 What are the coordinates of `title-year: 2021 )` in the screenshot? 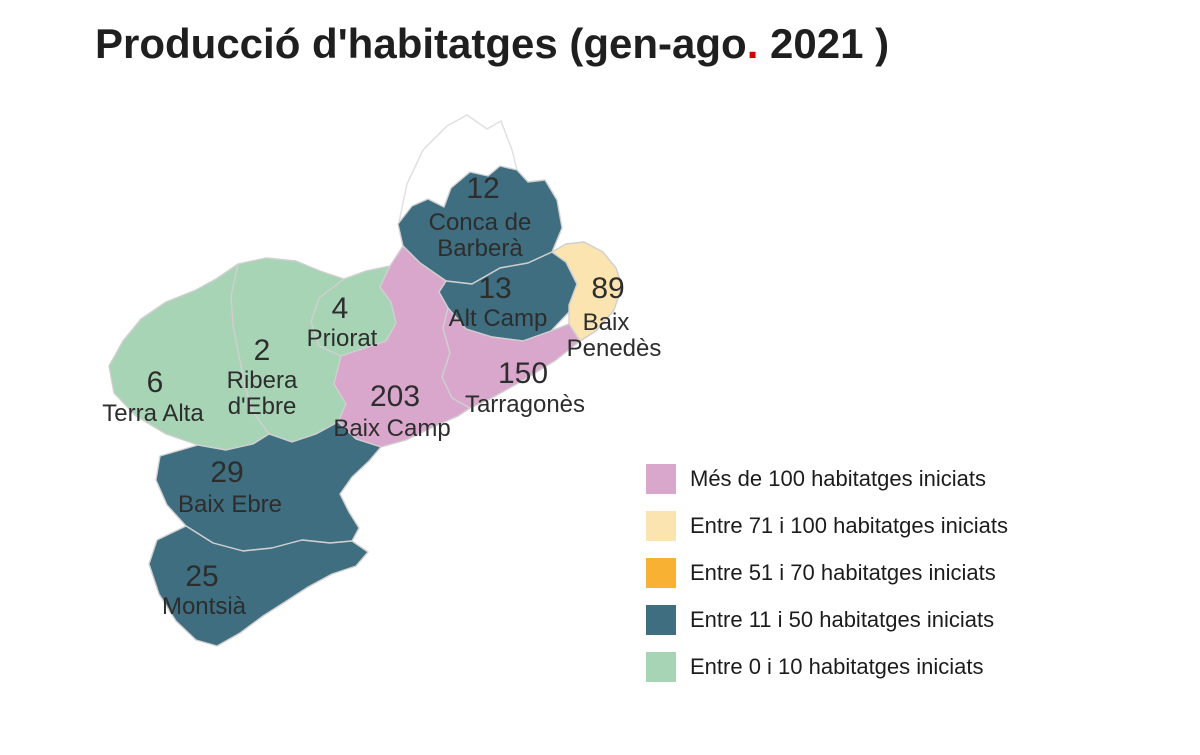 It's located at (824, 43).